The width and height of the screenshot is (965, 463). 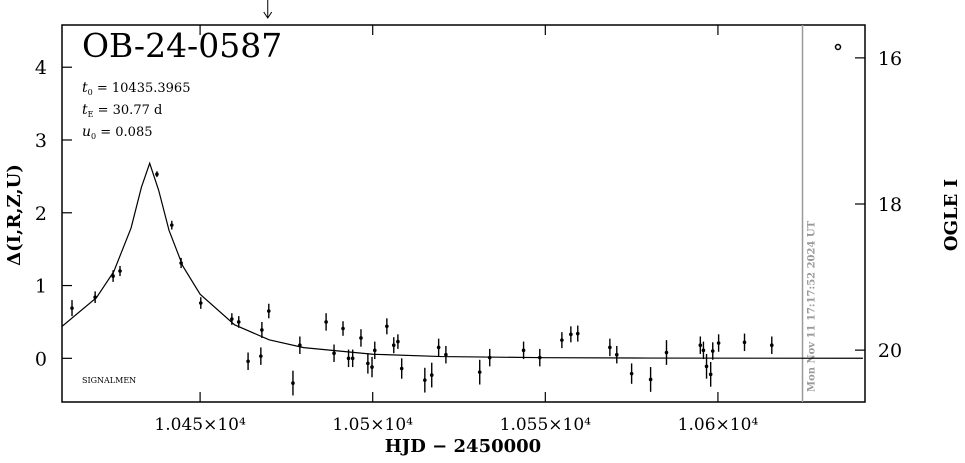 What do you see at coordinates (890, 351) in the screenshot?
I see `y2-tick-label: 20` at bounding box center [890, 351].